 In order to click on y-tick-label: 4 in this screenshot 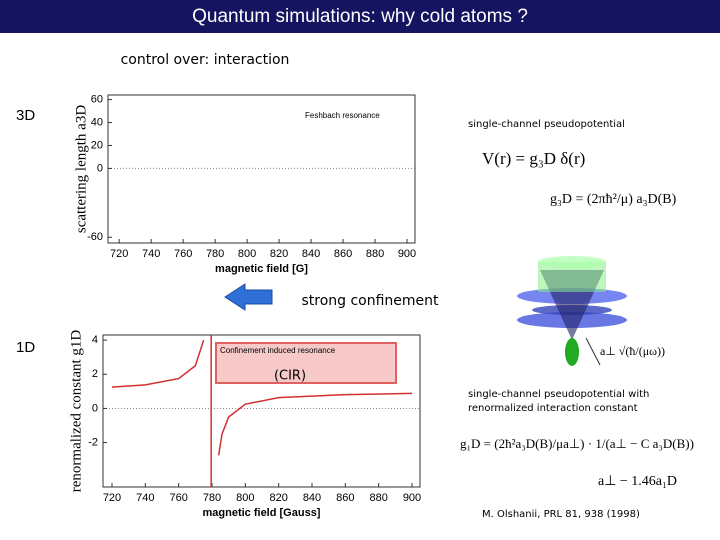, I will do `click(95, 340)`.